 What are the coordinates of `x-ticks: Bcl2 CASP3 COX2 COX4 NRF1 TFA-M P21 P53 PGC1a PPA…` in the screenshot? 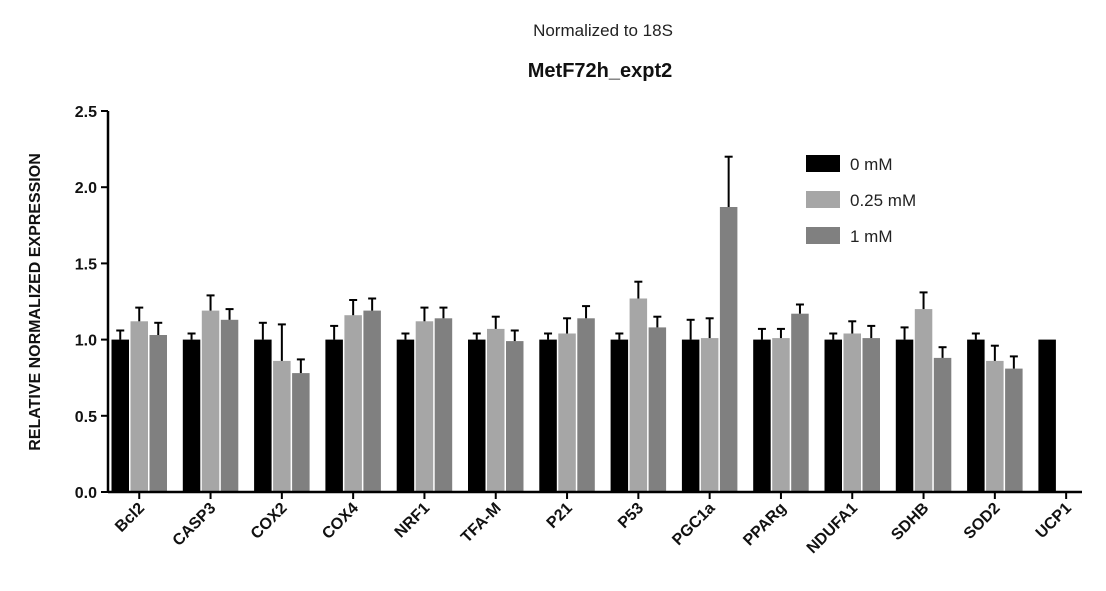 It's located at (593, 524).